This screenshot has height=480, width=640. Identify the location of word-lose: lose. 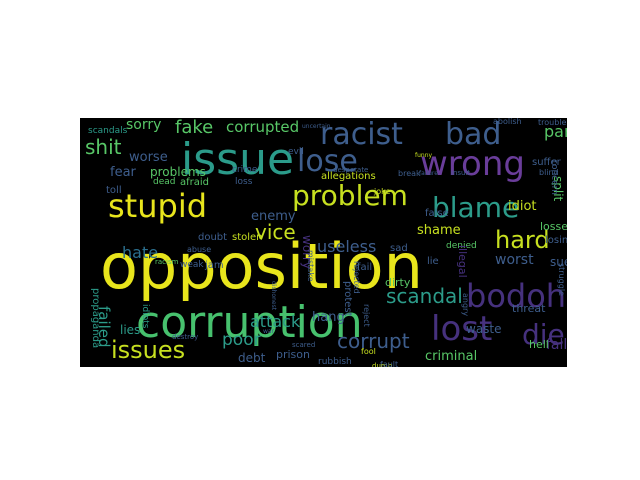
(327, 161).